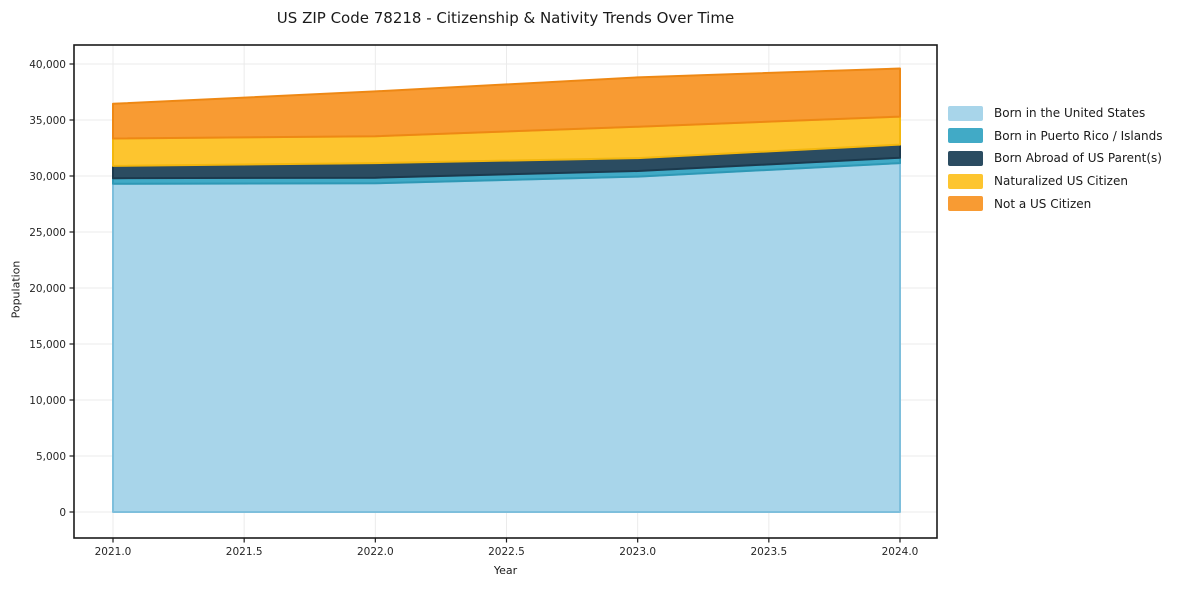 The width and height of the screenshot is (1189, 590). I want to click on y-tick-label: 40,000, so click(47, 65).